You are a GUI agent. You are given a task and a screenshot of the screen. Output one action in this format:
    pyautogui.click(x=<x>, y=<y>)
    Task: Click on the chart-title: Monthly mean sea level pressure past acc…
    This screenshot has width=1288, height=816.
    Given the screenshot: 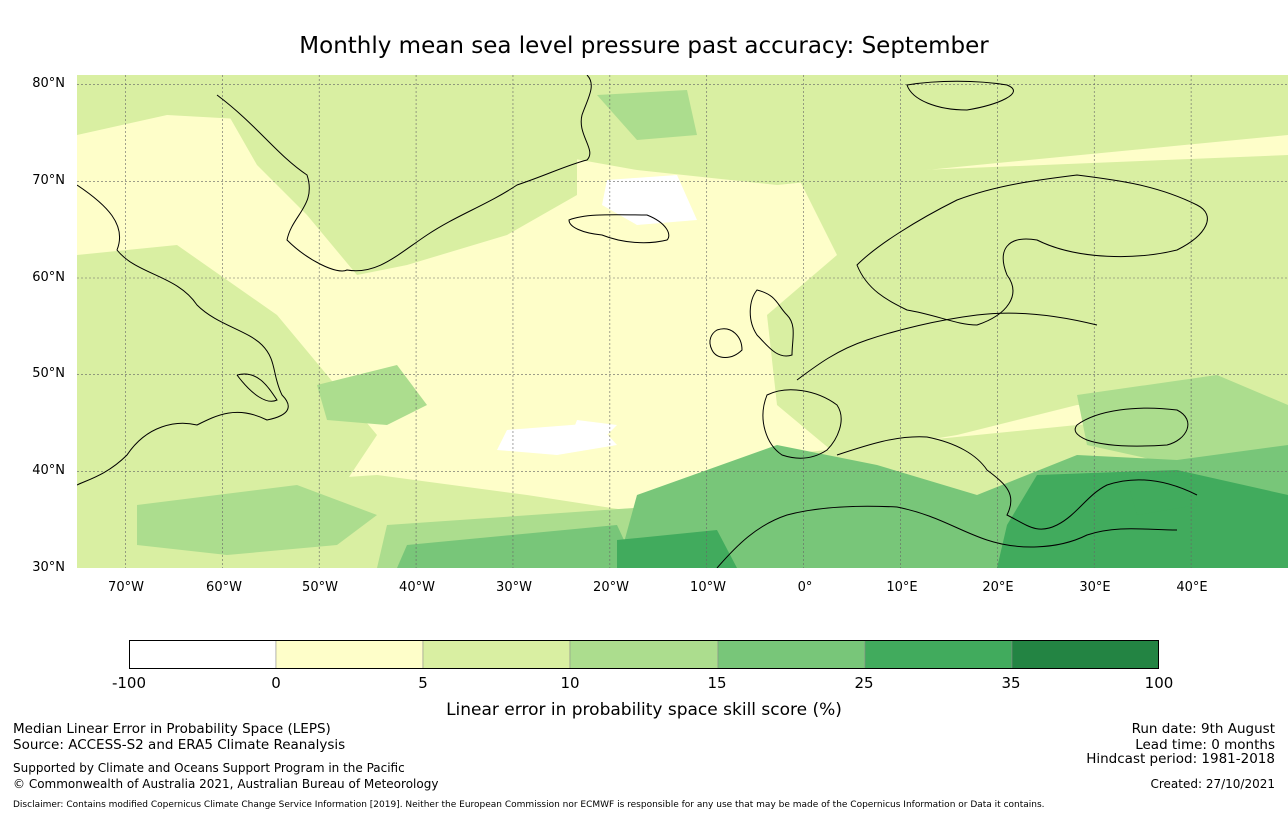 What is the action you would take?
    pyautogui.click(x=644, y=46)
    